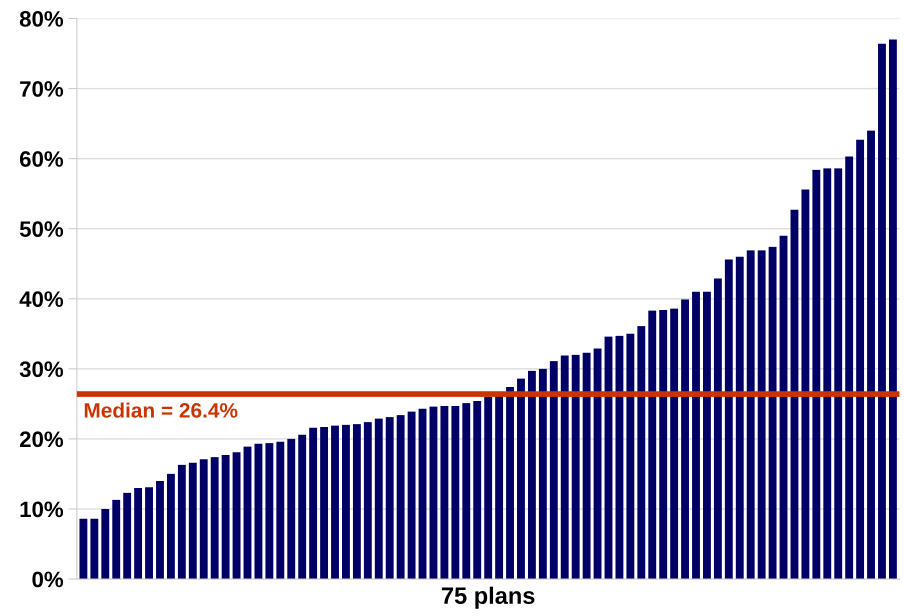  I want to click on y-tick-label: 50%, so click(42, 229).